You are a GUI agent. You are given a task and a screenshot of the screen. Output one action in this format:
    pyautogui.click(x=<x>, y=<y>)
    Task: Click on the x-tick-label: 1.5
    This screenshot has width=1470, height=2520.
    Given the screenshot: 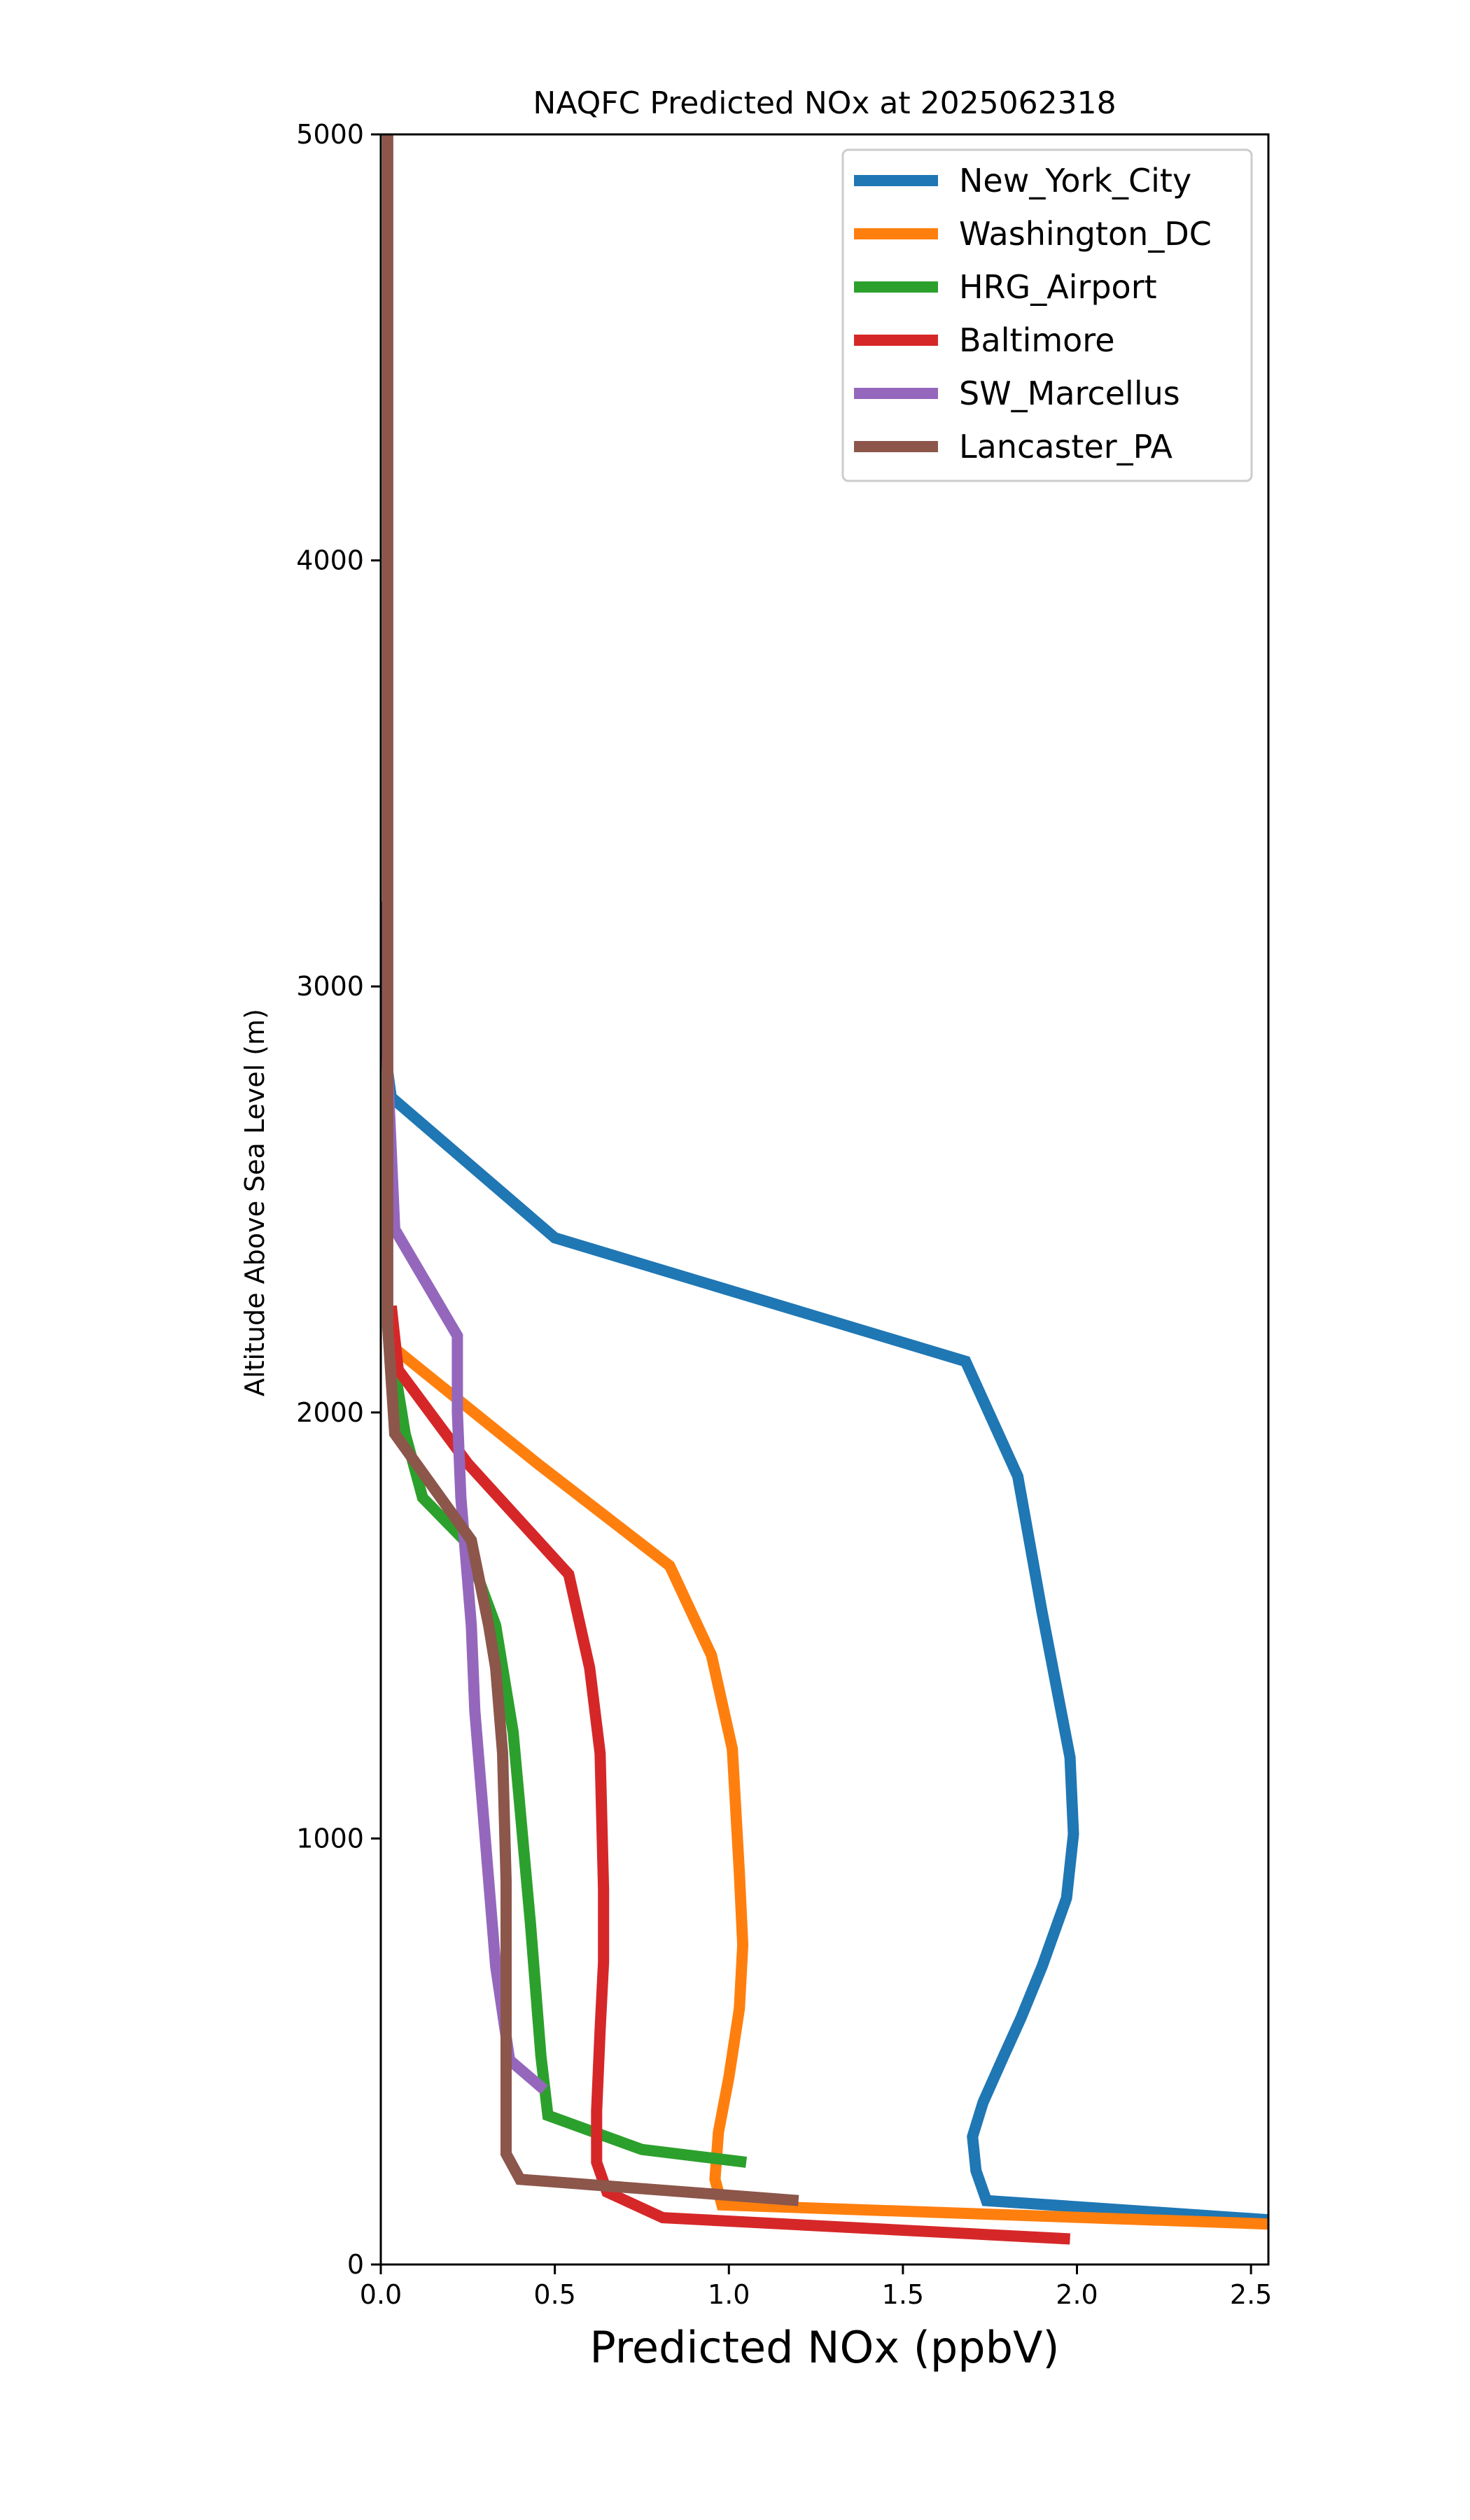 What is the action you would take?
    pyautogui.click(x=903, y=2294)
    